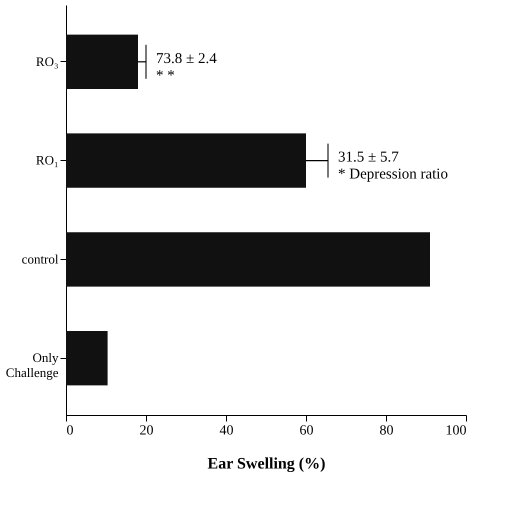  What do you see at coordinates (456, 431) in the screenshot?
I see `x-tick-label: 100` at bounding box center [456, 431].